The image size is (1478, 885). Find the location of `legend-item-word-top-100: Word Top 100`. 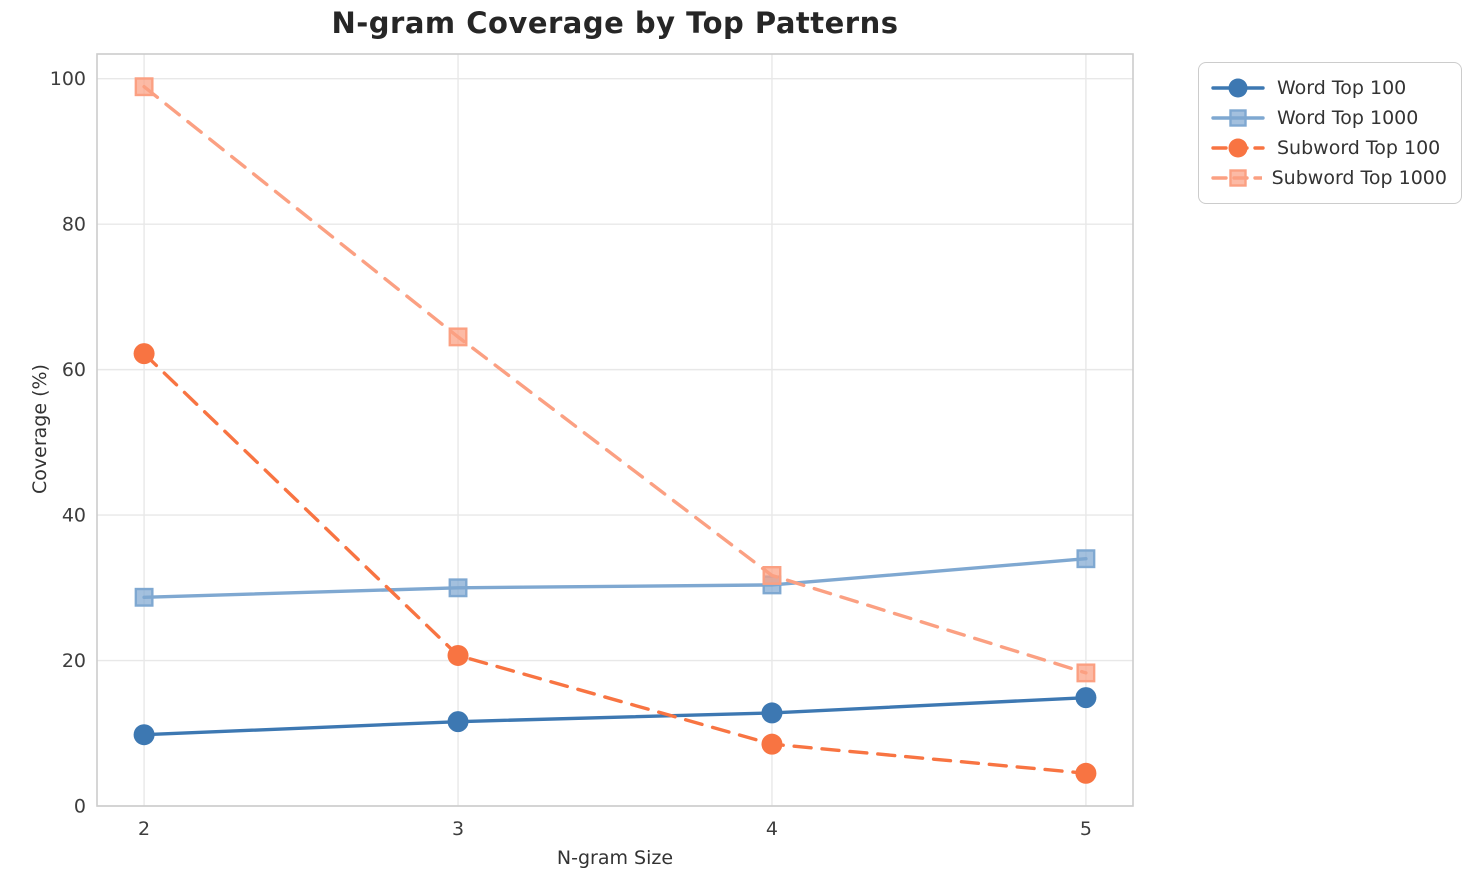

legend-item-word-top-100: Word Top 100 is located at coordinates (1328, 88).